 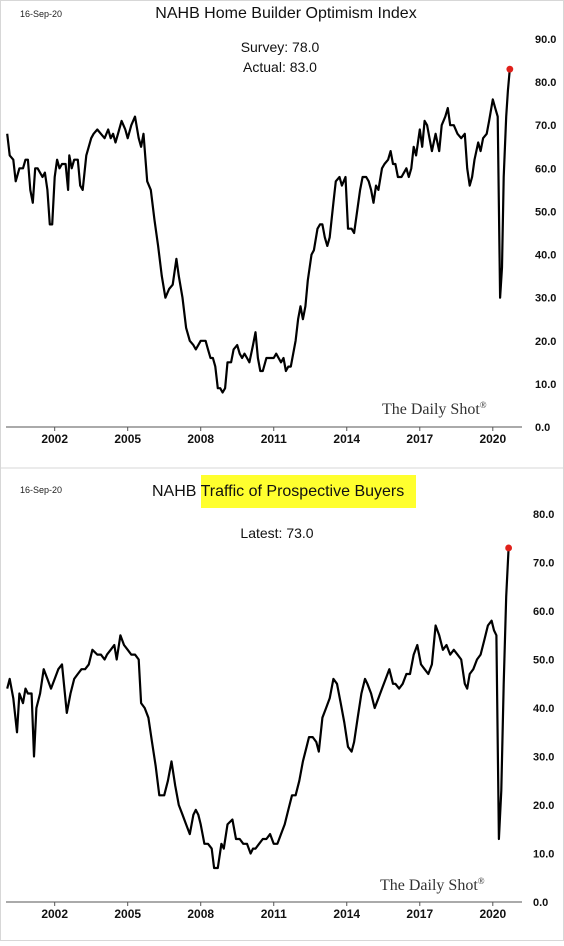 I want to click on chart-title: NAHB Home Builder Optimism Index, so click(x=285, y=13).